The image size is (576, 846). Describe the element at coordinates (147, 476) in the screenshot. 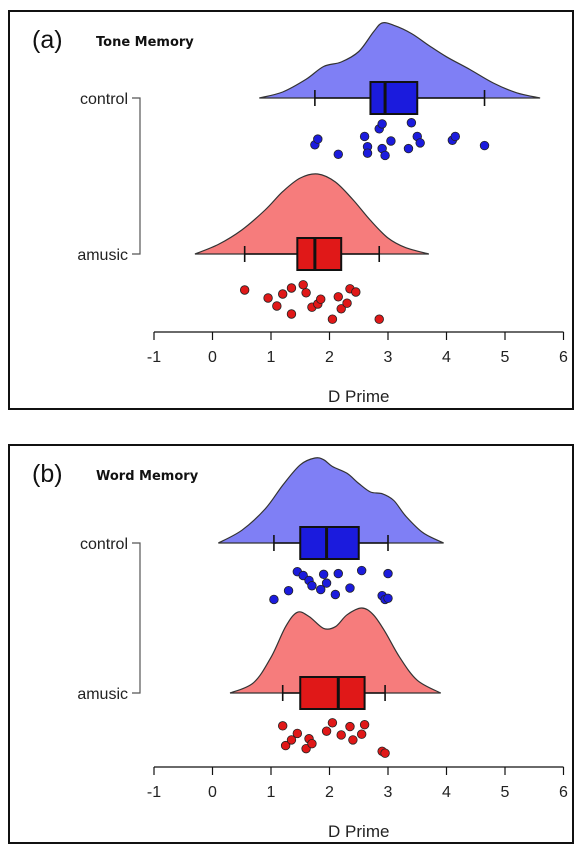

I see `chart-title: Word Memory` at that location.